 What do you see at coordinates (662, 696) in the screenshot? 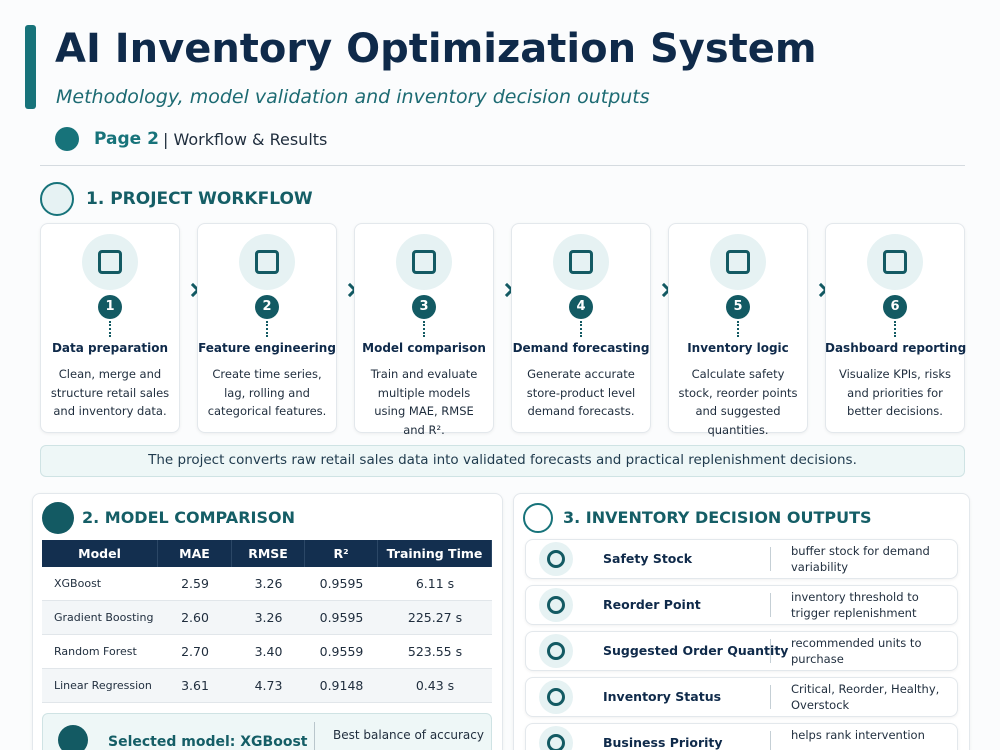
I see `output-label: Inventory Status` at bounding box center [662, 696].